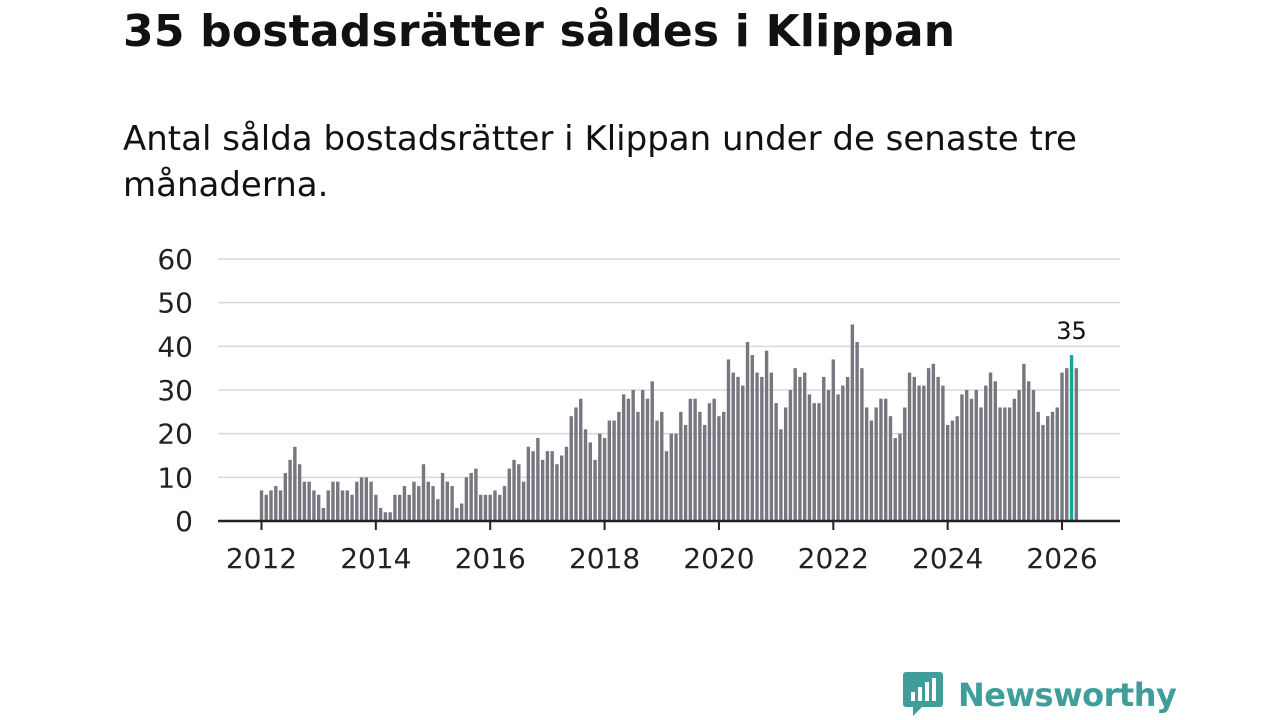 Image resolution: width=1280 pixels, height=720 pixels. What do you see at coordinates (175, 259) in the screenshot?
I see `y-tick-label: 60` at bounding box center [175, 259].